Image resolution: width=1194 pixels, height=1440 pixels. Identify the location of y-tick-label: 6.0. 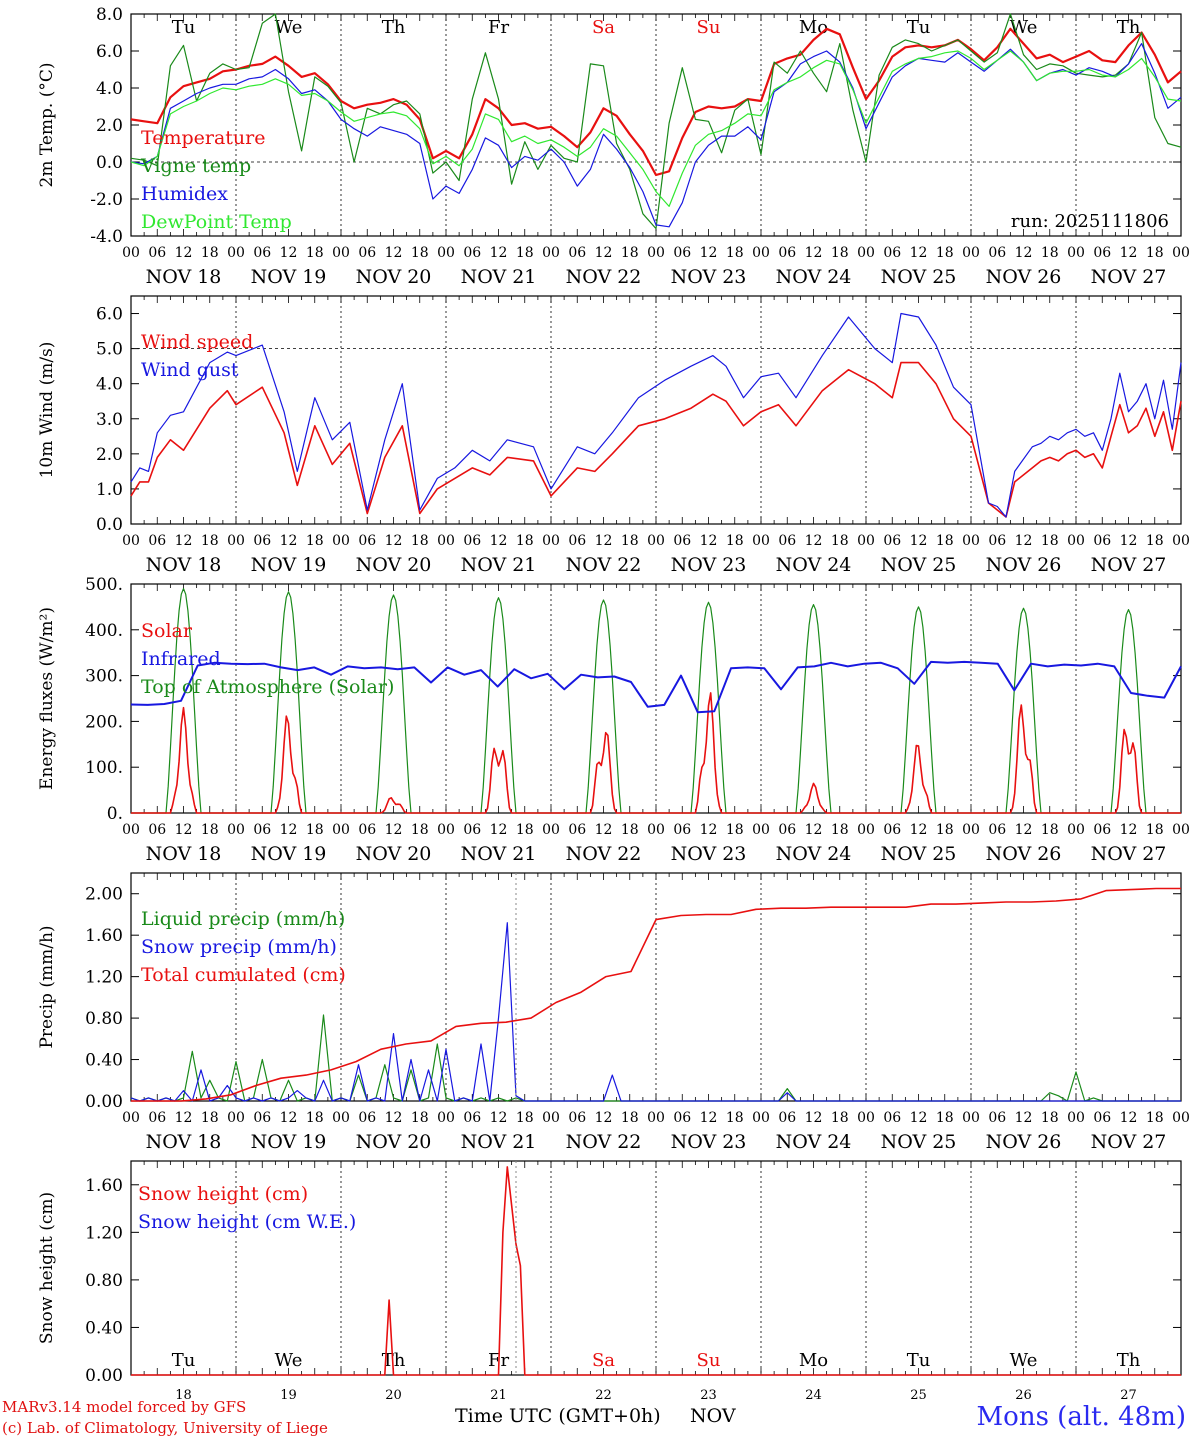
(109, 315).